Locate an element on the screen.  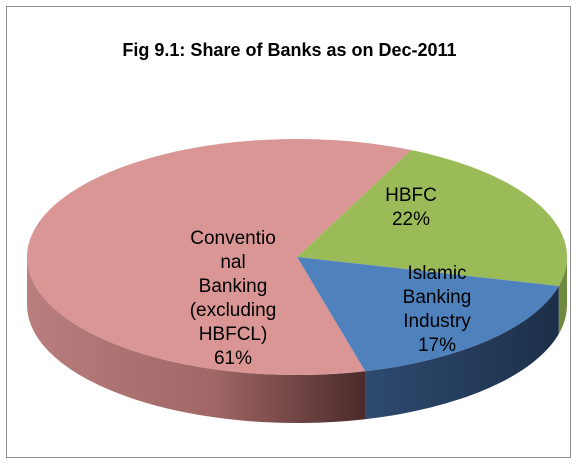
slice-label-line: Islamic is located at coordinates (436, 273).